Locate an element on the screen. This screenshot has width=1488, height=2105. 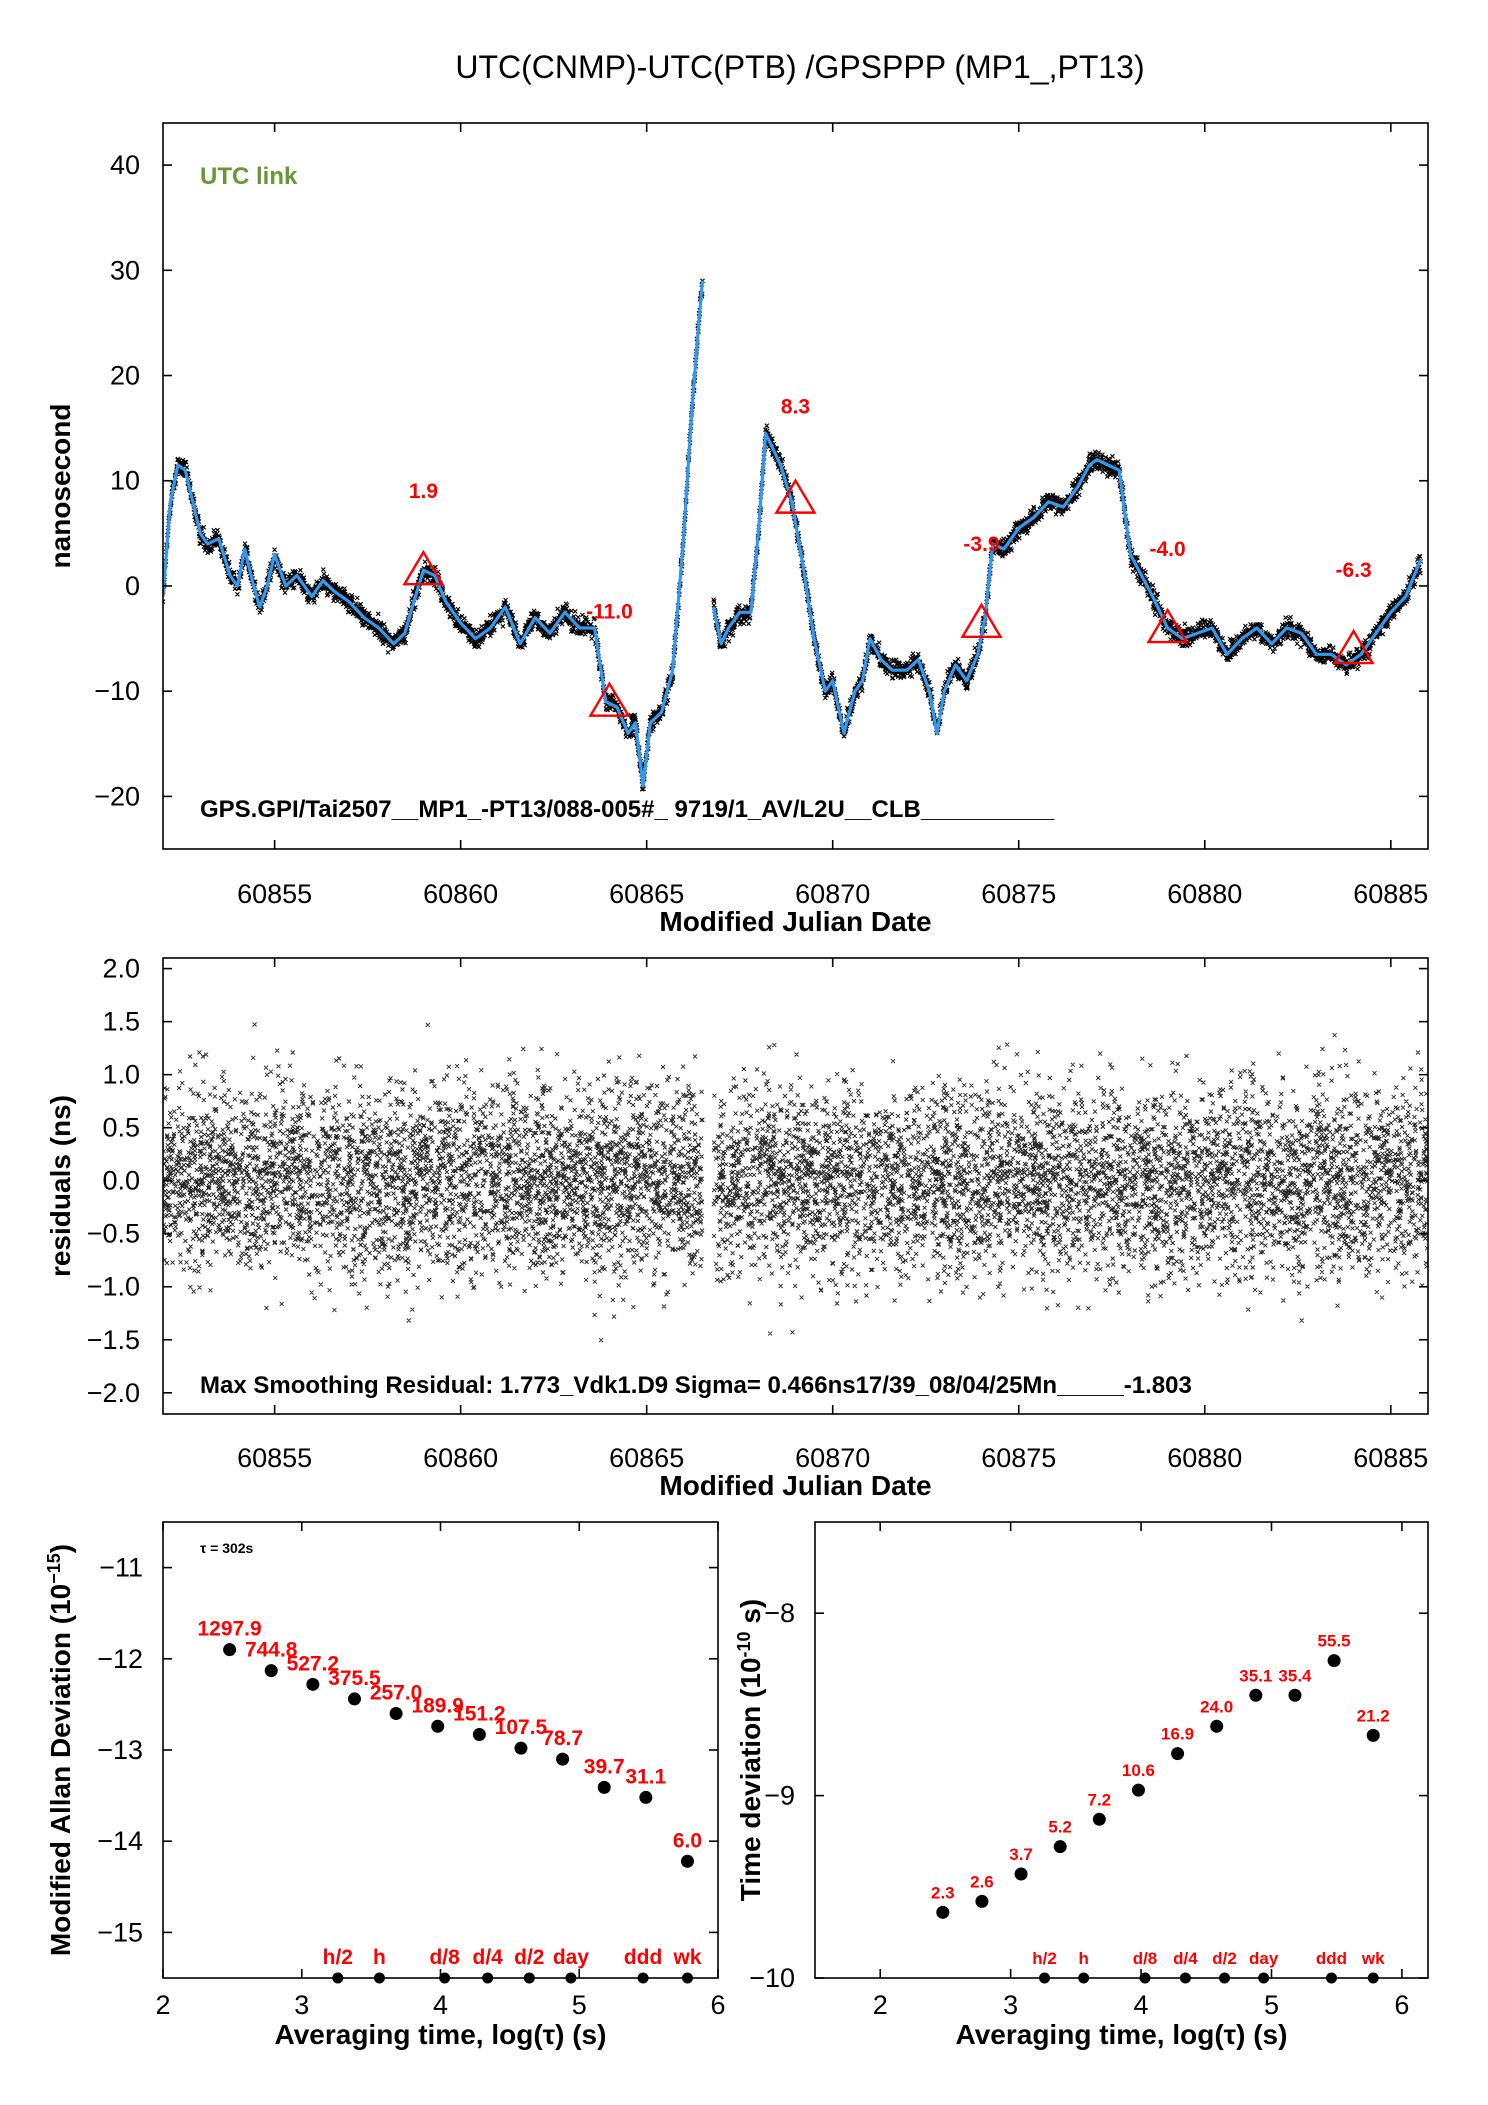
tdev-point-label: 2.6 is located at coordinates (982, 1881).